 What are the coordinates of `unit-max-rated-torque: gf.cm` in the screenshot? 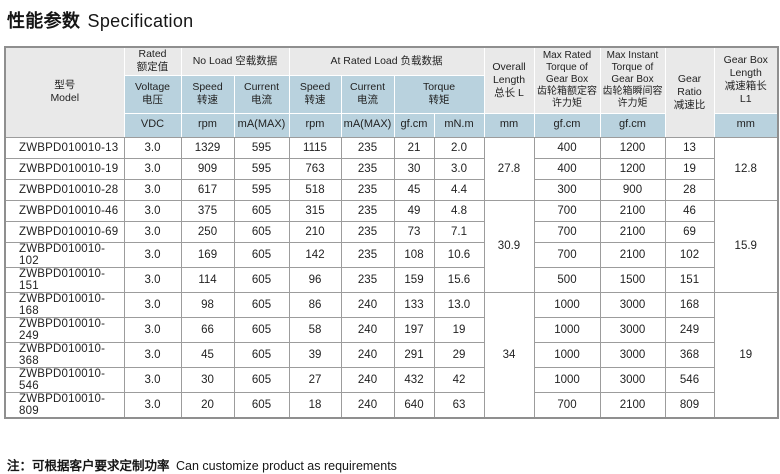 It's located at (567, 125).